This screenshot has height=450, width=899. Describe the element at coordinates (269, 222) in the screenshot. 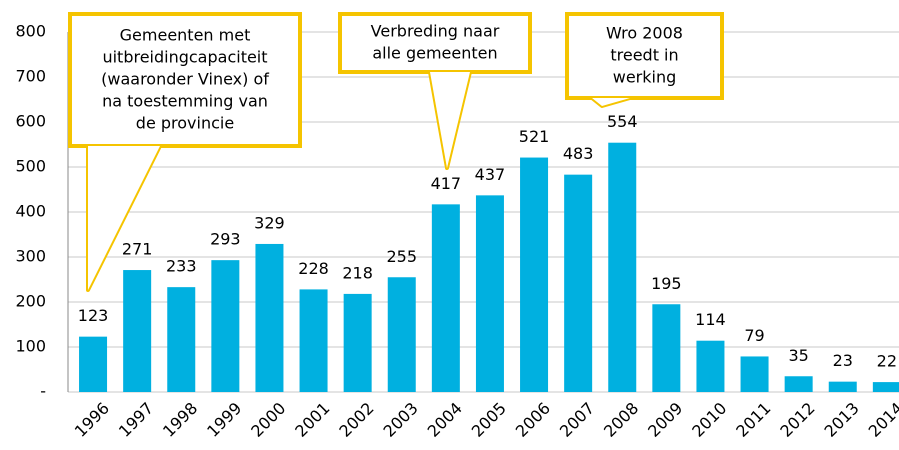

I see `value-label: 329` at that location.